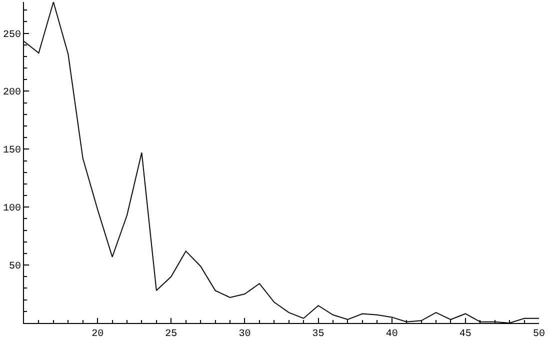 The width and height of the screenshot is (551, 341). Describe the element at coordinates (171, 334) in the screenshot. I see `x-tick-label: 25` at that location.